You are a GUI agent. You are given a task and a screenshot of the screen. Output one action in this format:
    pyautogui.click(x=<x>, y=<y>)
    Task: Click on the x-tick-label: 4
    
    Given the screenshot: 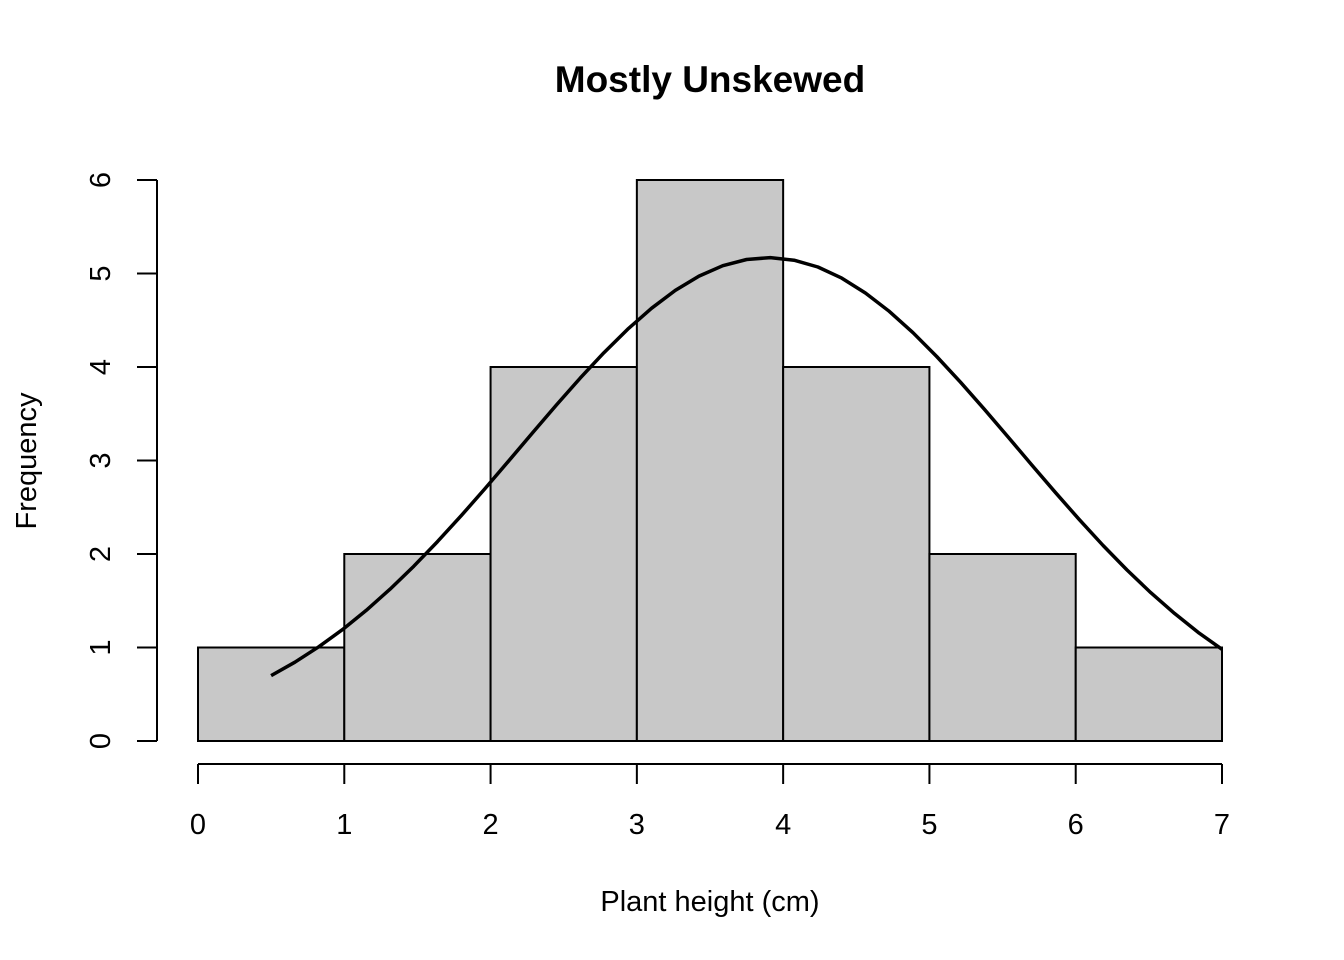 What is the action you would take?
    pyautogui.click(x=783, y=825)
    